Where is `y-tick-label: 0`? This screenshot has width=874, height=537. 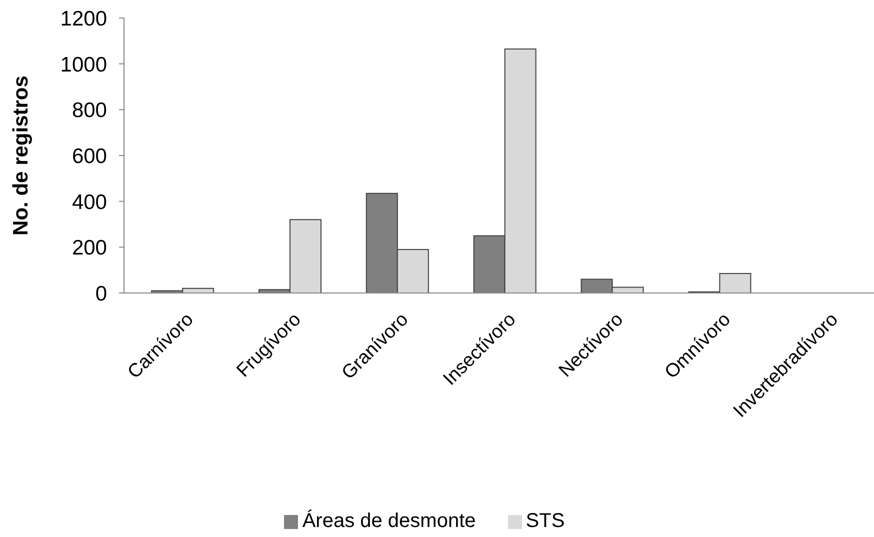 y-tick-label: 0 is located at coordinates (101, 294).